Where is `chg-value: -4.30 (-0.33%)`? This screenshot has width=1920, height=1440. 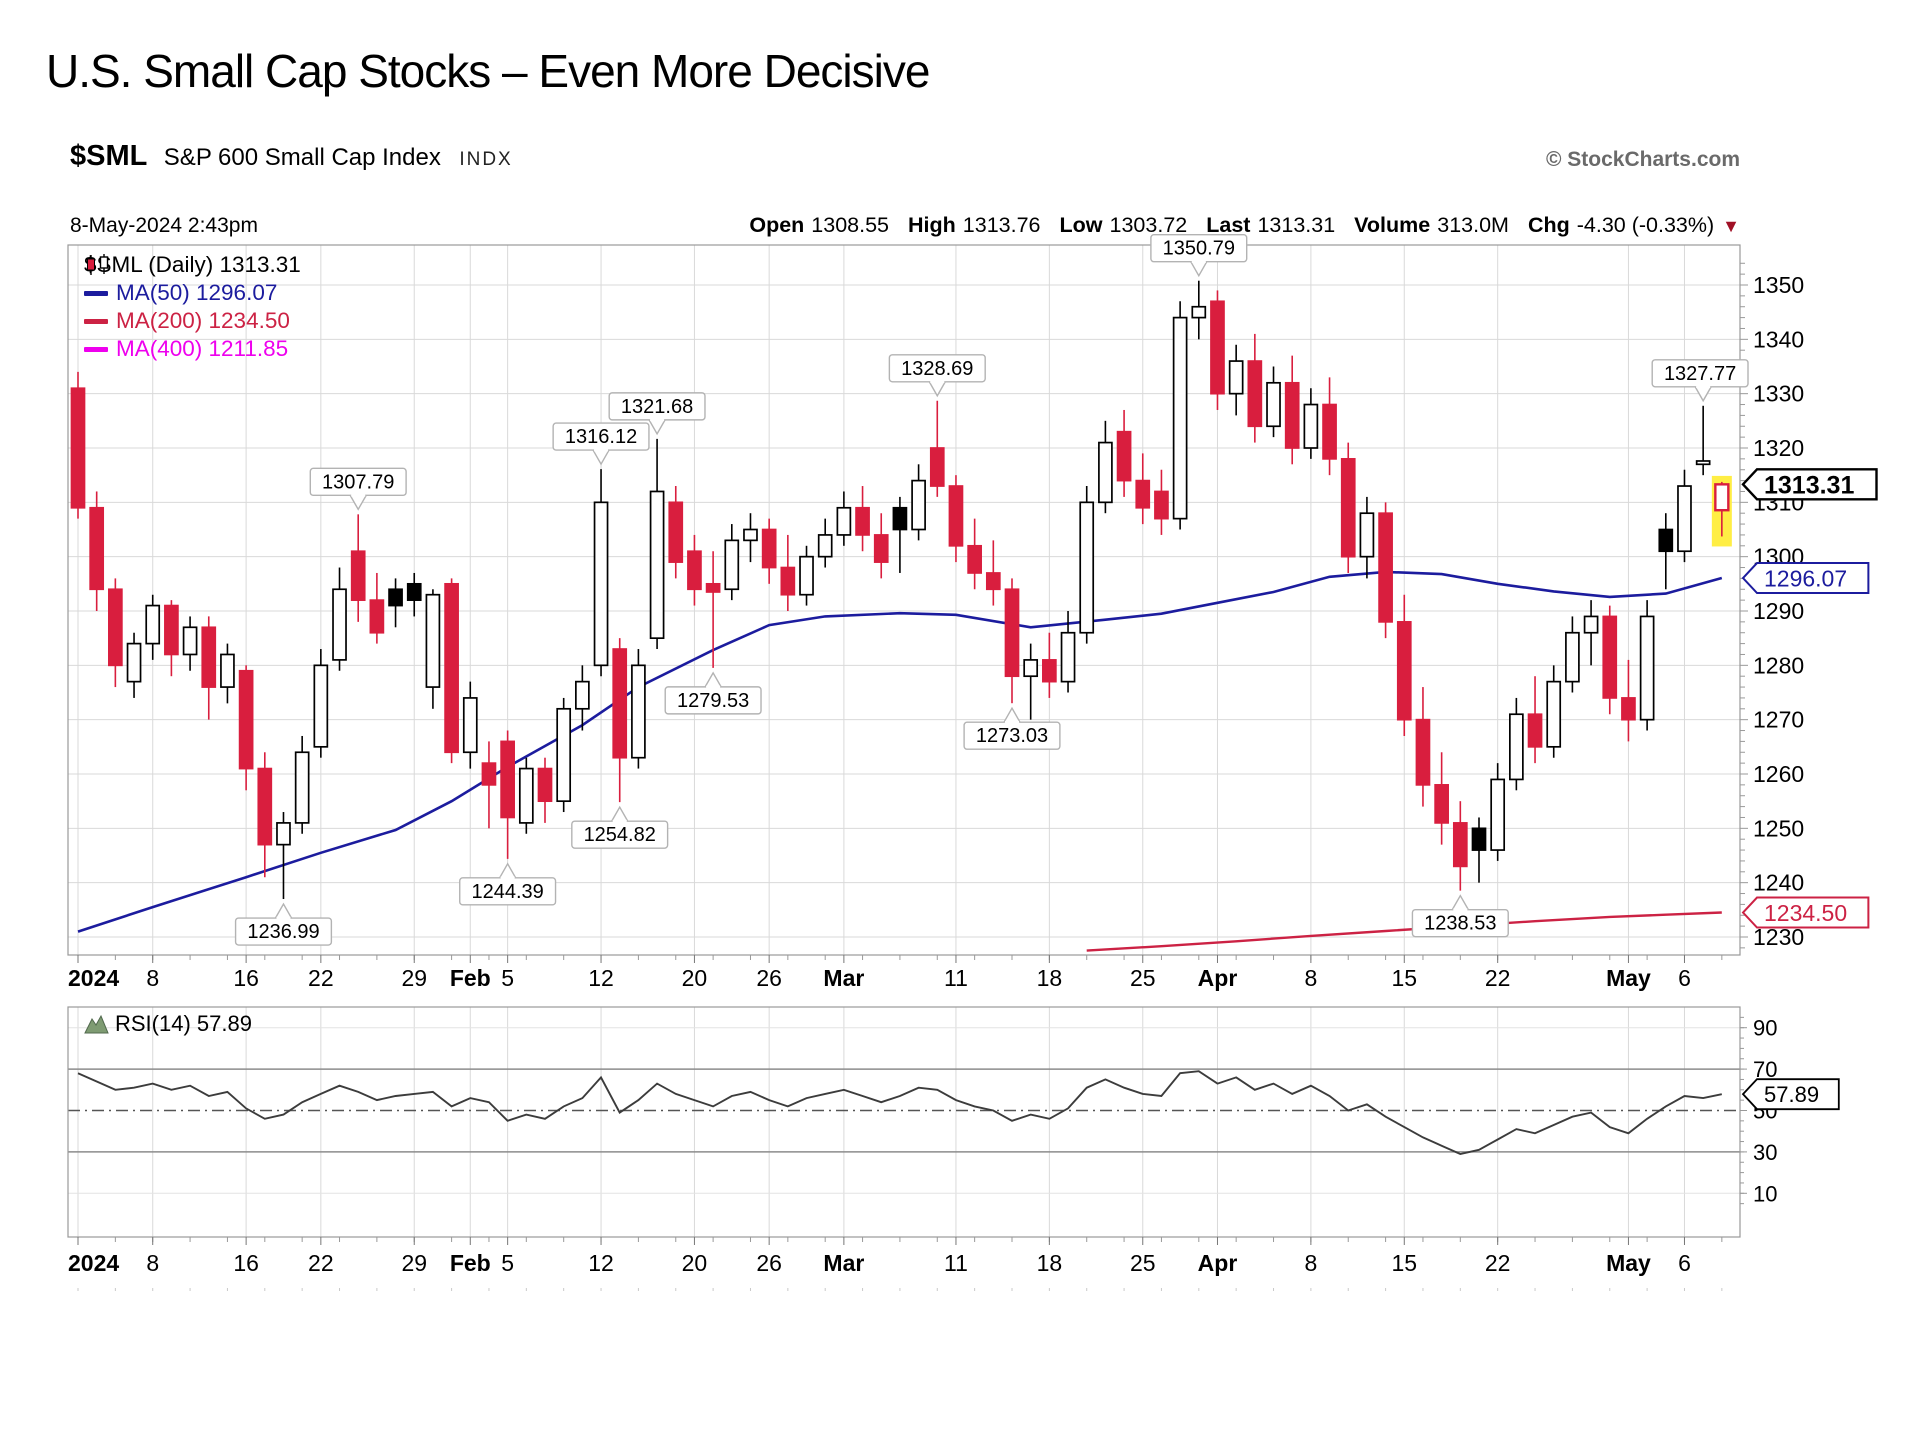
chg-value: -4.30 (-0.33%) is located at coordinates (1645, 225).